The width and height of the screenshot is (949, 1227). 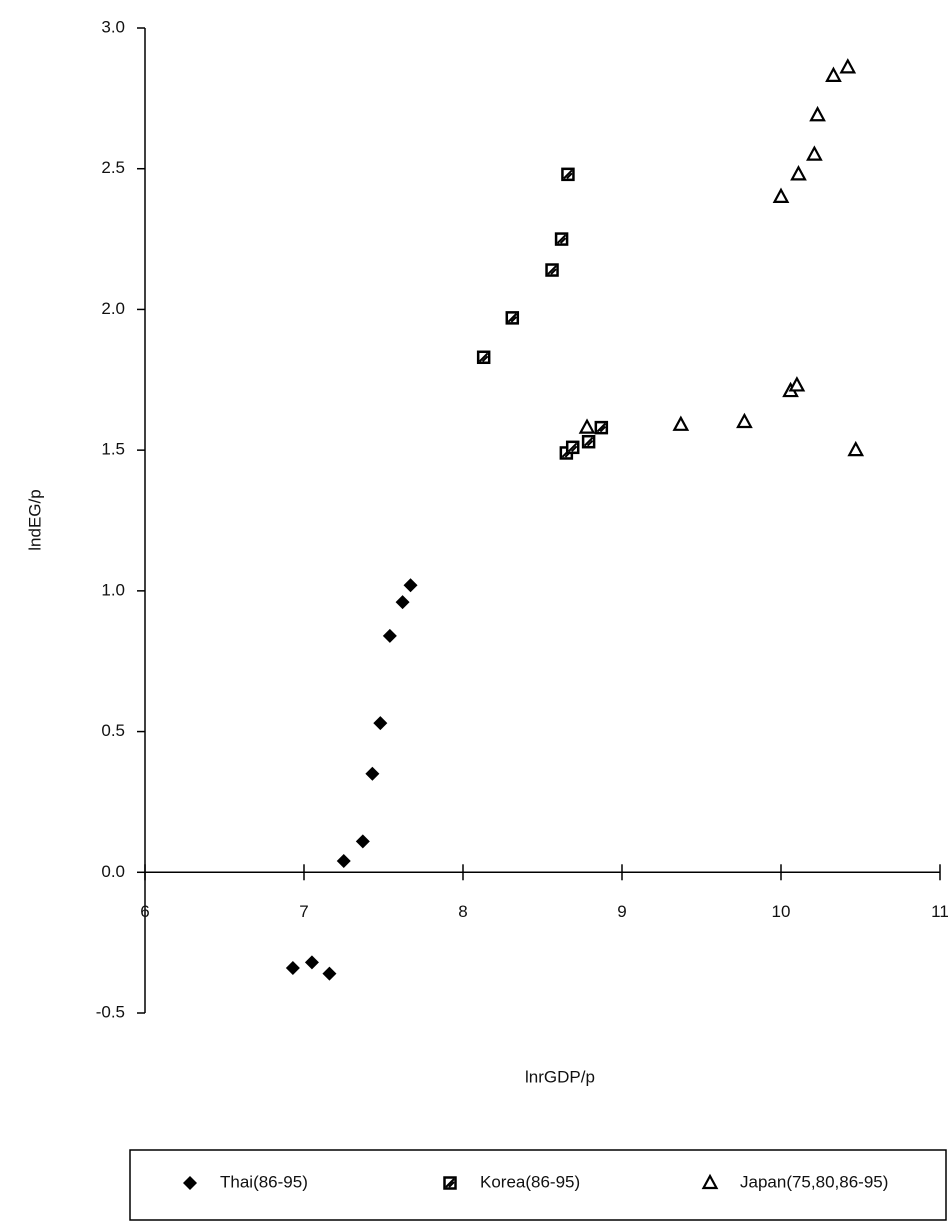 What do you see at coordinates (462, 911) in the screenshot?
I see `x-tick-label: 8` at bounding box center [462, 911].